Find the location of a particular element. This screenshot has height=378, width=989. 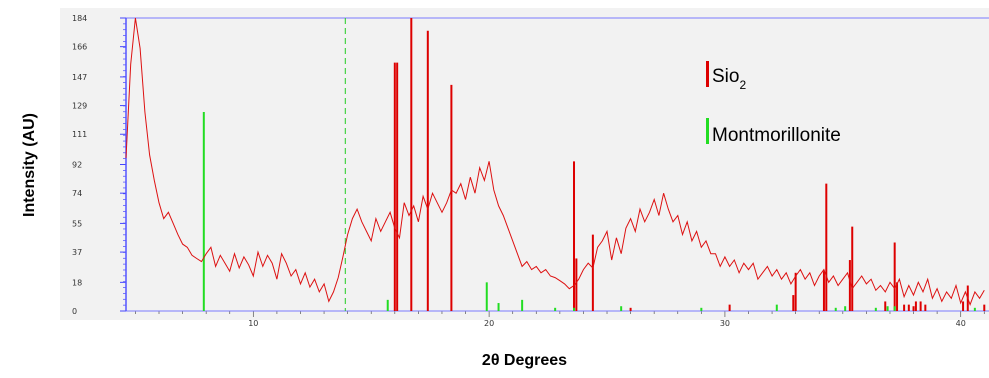

y-tick-label: 18 is located at coordinates (77, 282).